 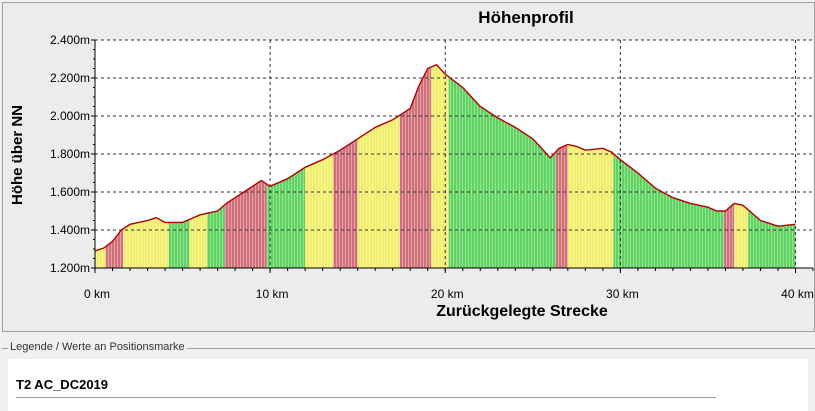 What do you see at coordinates (366, 397) in the screenshot?
I see `track-divider` at bounding box center [366, 397].